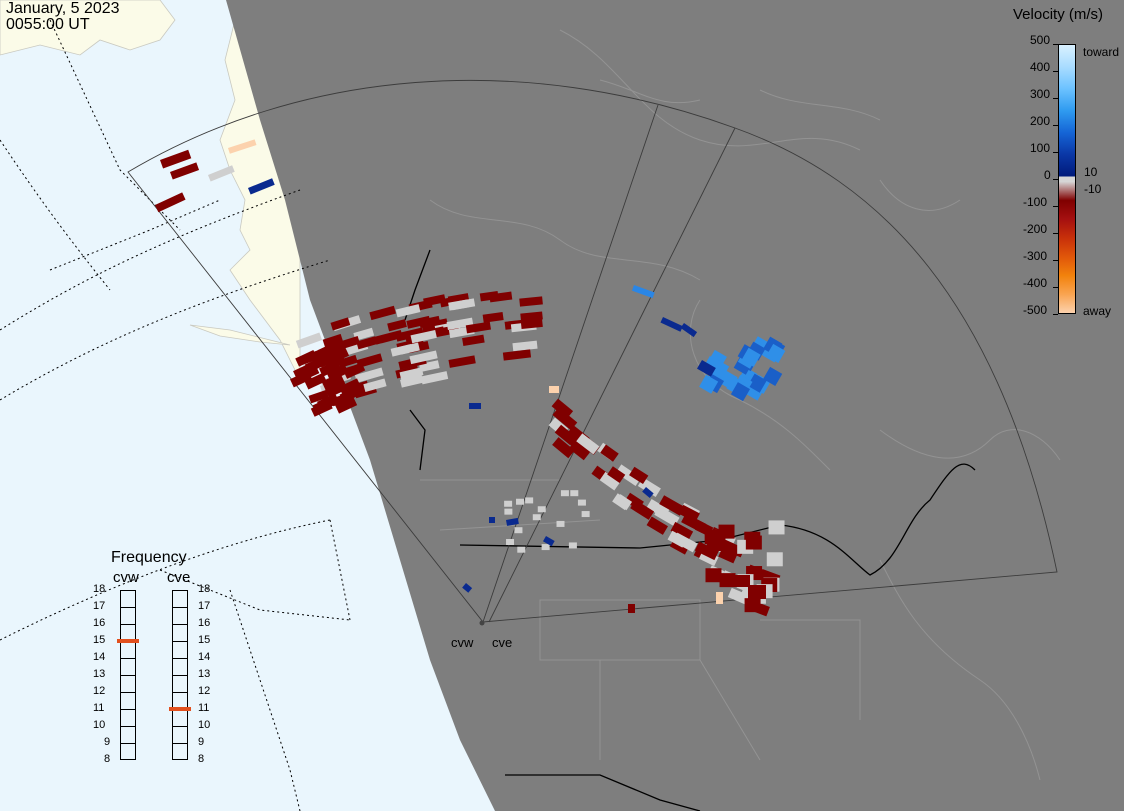 The width and height of the screenshot is (1124, 811). What do you see at coordinates (1058, 14) in the screenshot?
I see `colorbar-title: Velocity (m/s)` at bounding box center [1058, 14].